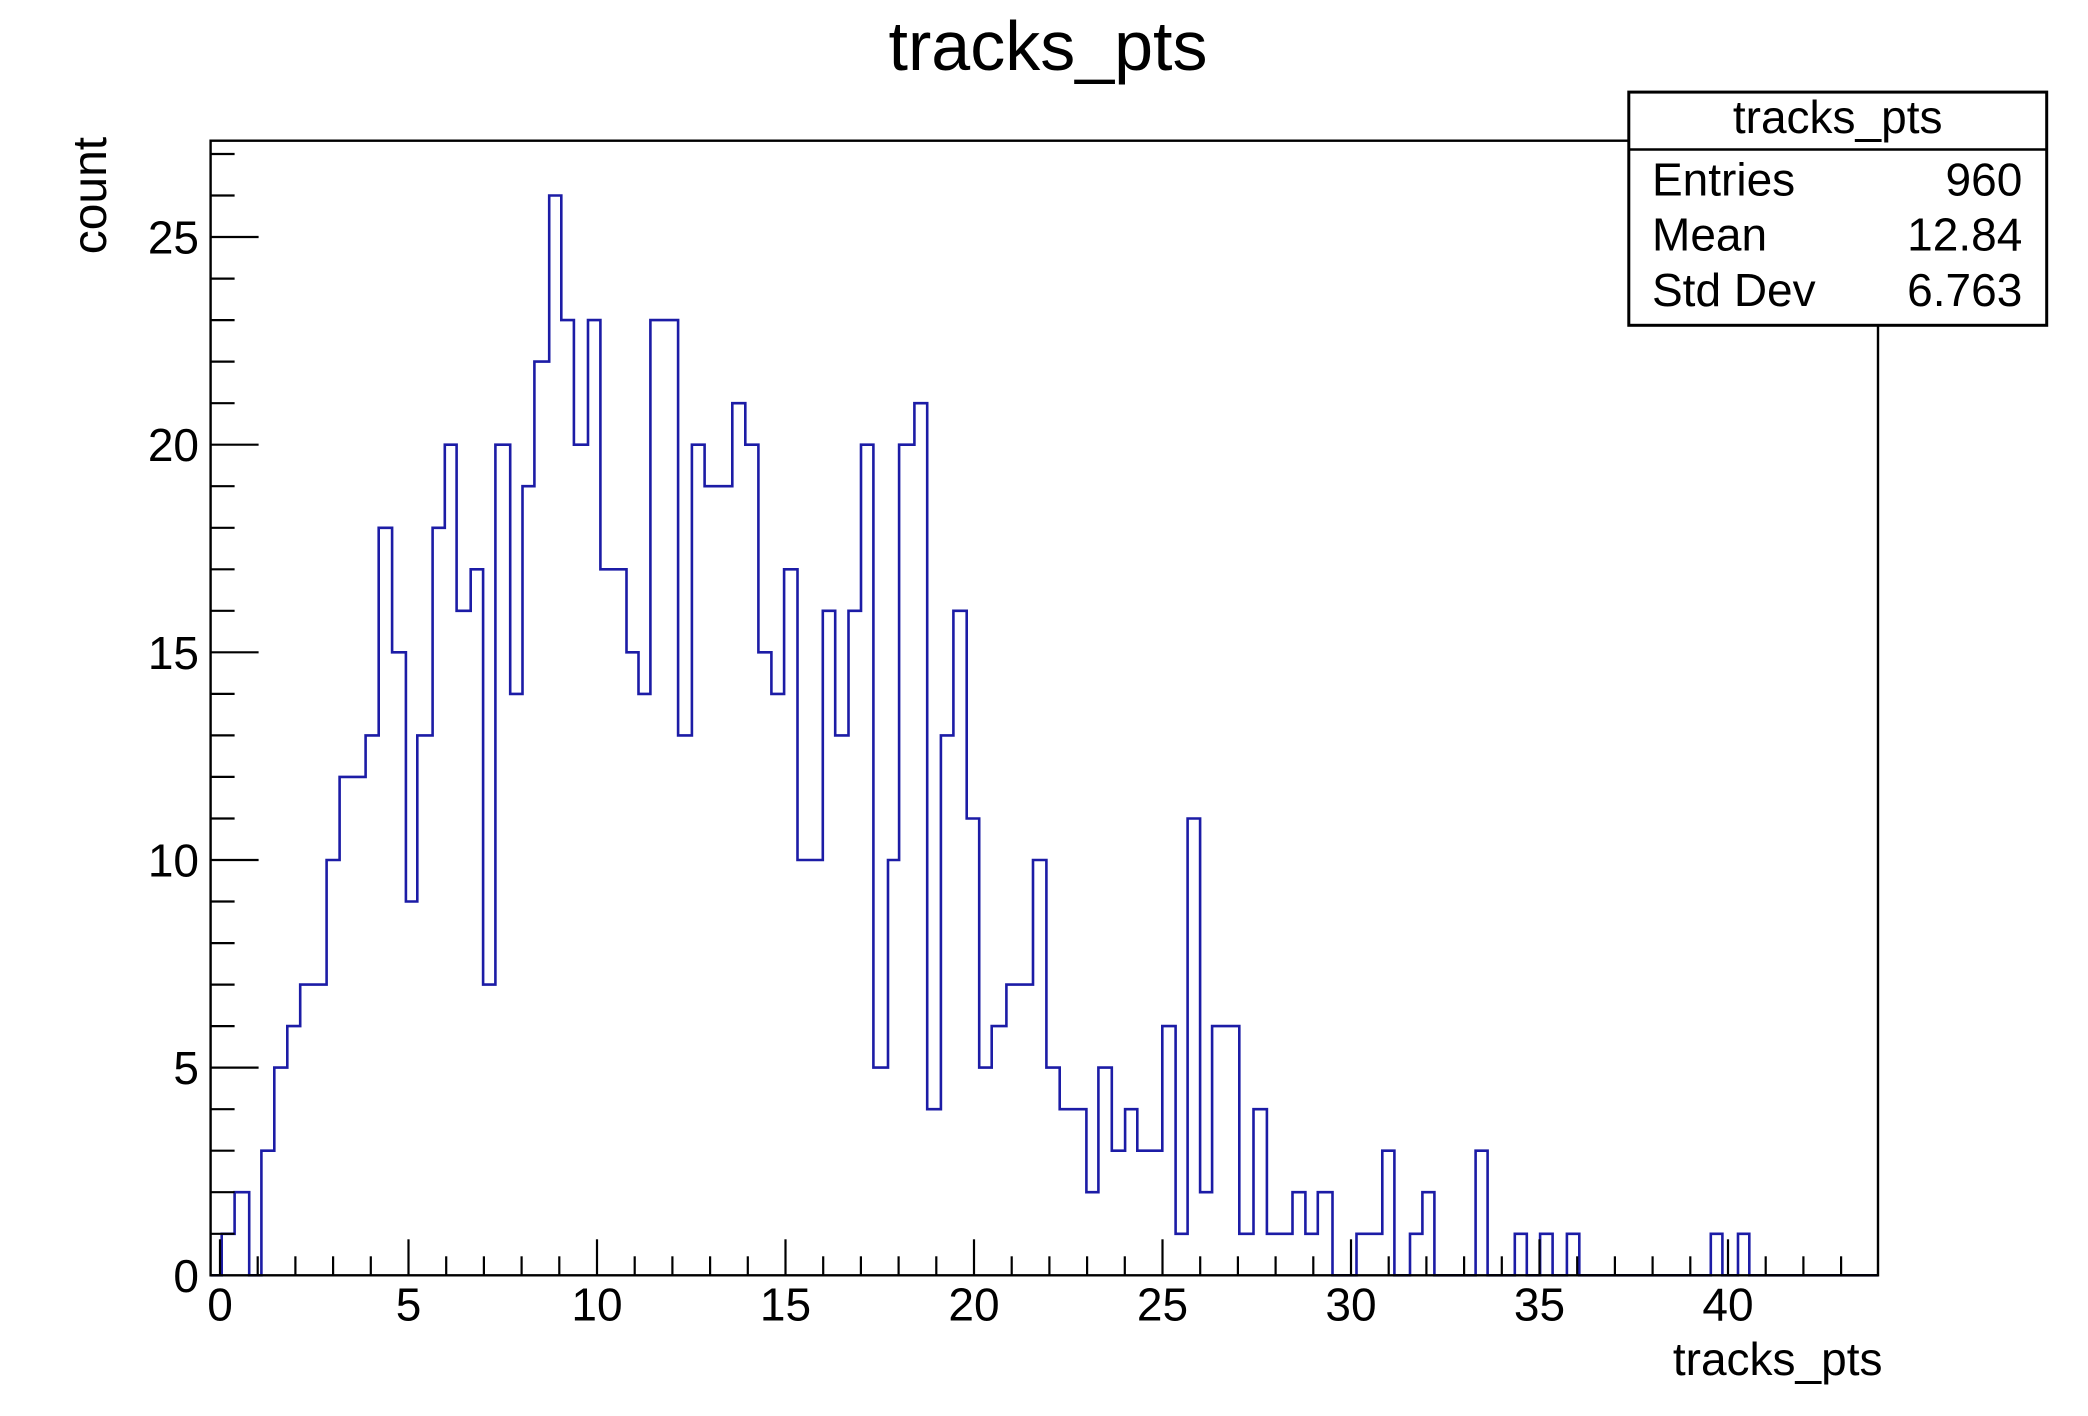 This screenshot has height=1416, width=2088. Describe the element at coordinates (1984, 179) in the screenshot. I see `svg-text: 960` at that location.